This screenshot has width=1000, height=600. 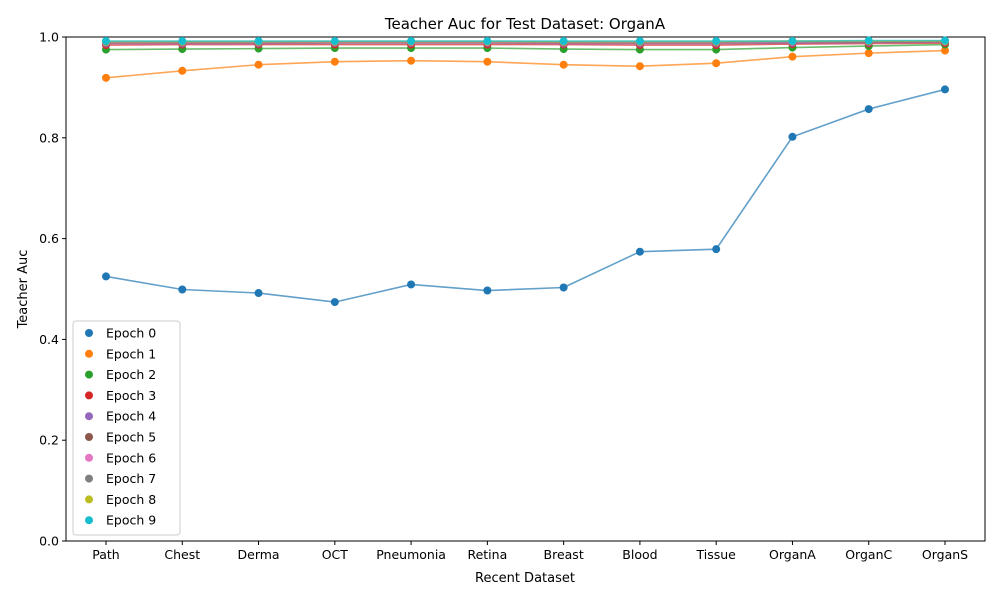 What do you see at coordinates (868, 554) in the screenshot?
I see `x-tick-label-organc: OrganC` at bounding box center [868, 554].